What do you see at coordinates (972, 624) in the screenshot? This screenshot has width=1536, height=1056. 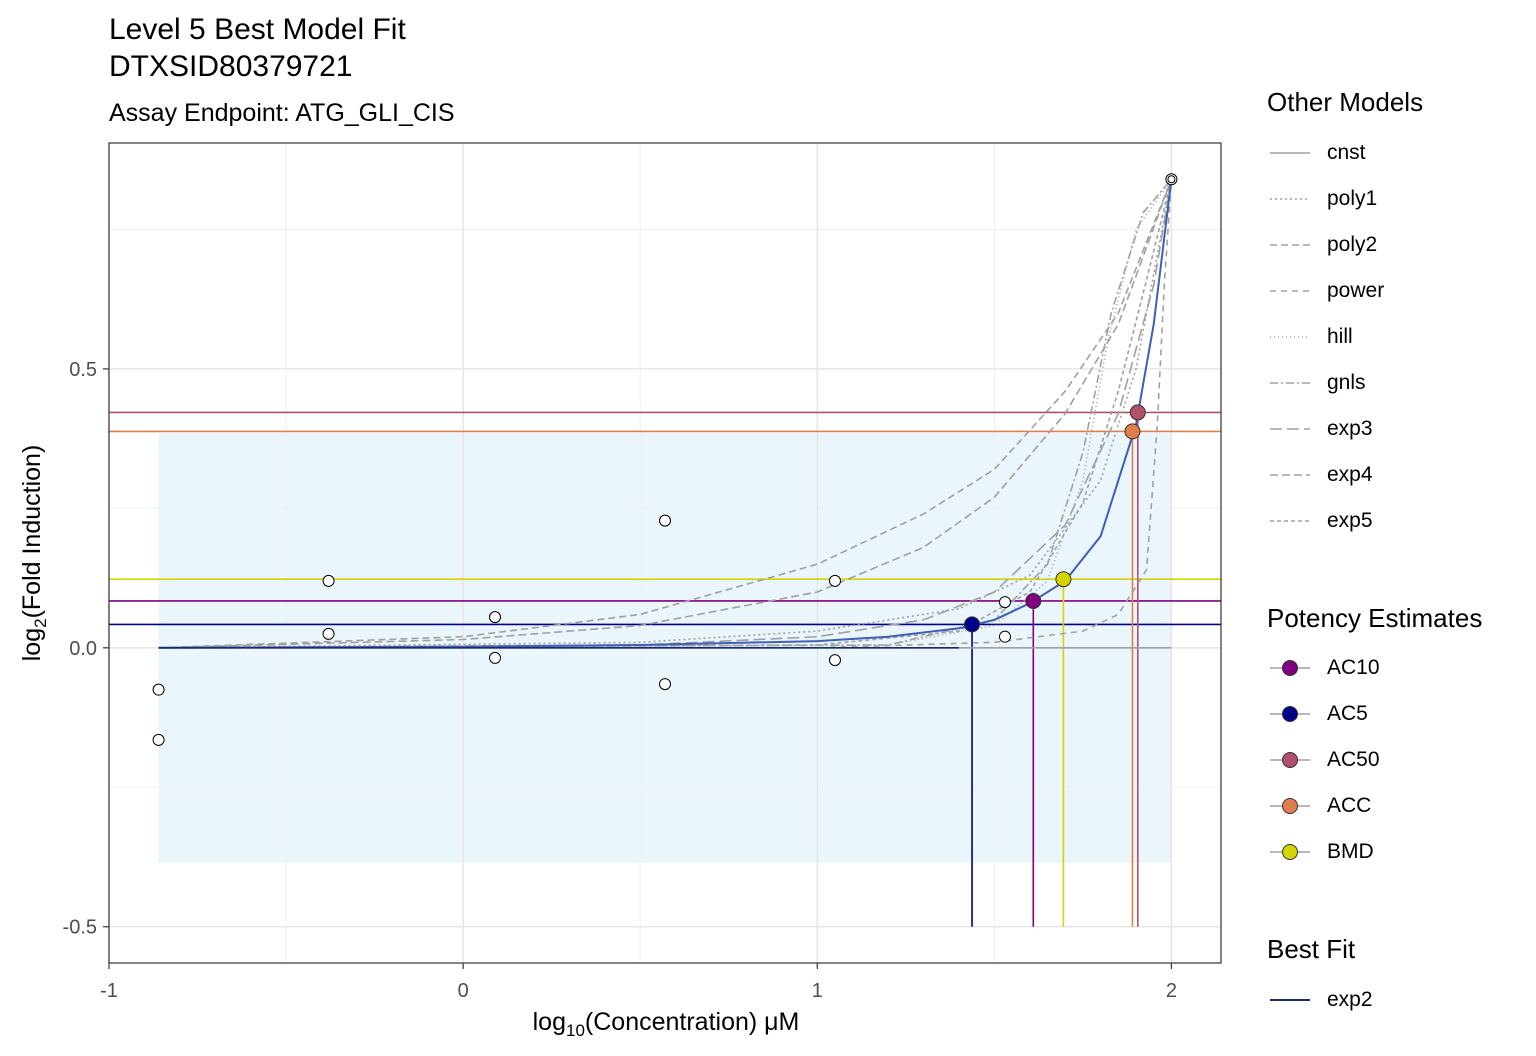 I see `potency-point-ac5` at bounding box center [972, 624].